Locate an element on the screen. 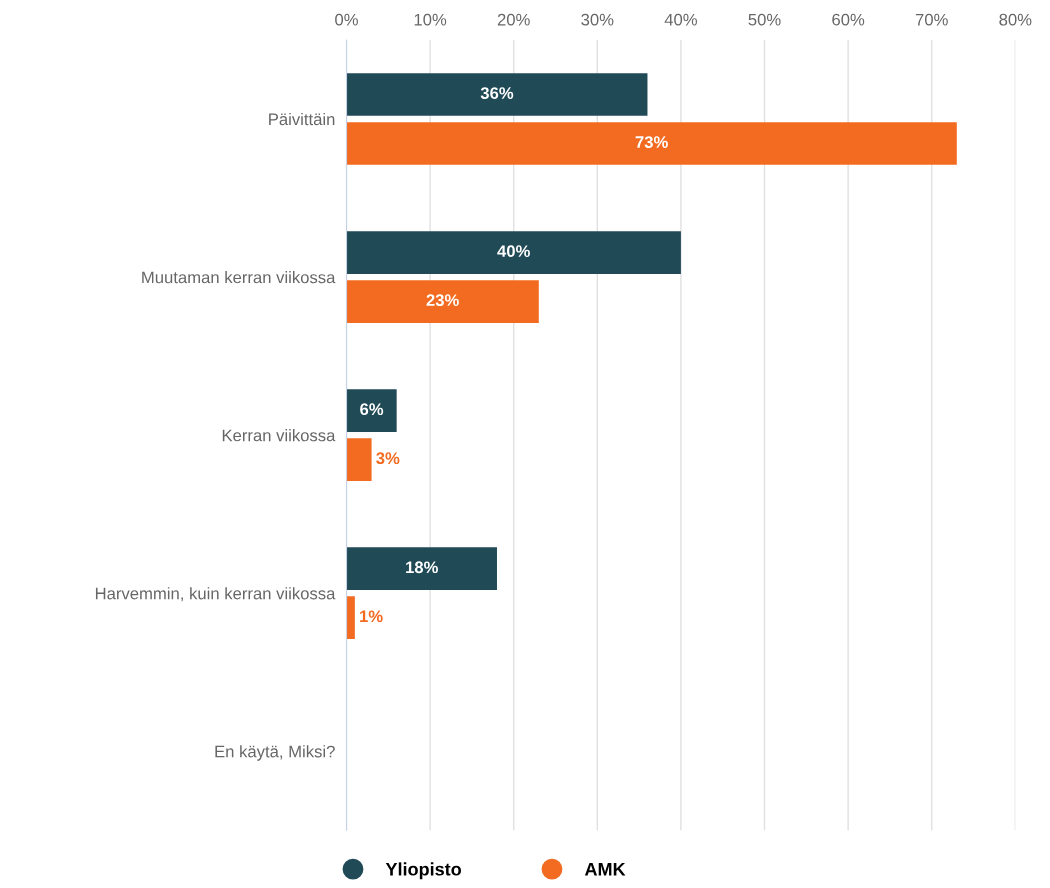 Image resolution: width=1050 pixels, height=888 pixels. data-label: 40% is located at coordinates (513, 251).